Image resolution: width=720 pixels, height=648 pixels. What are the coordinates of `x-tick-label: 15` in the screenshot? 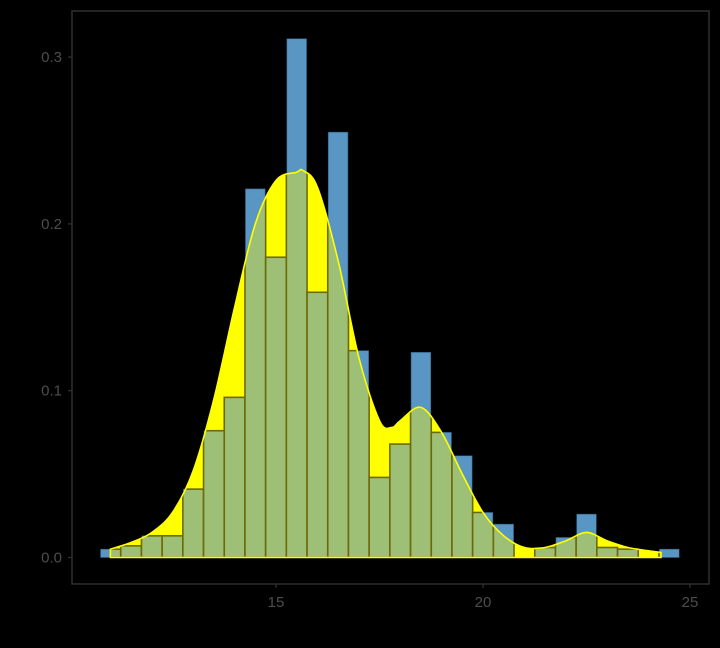 It's located at (276, 602).